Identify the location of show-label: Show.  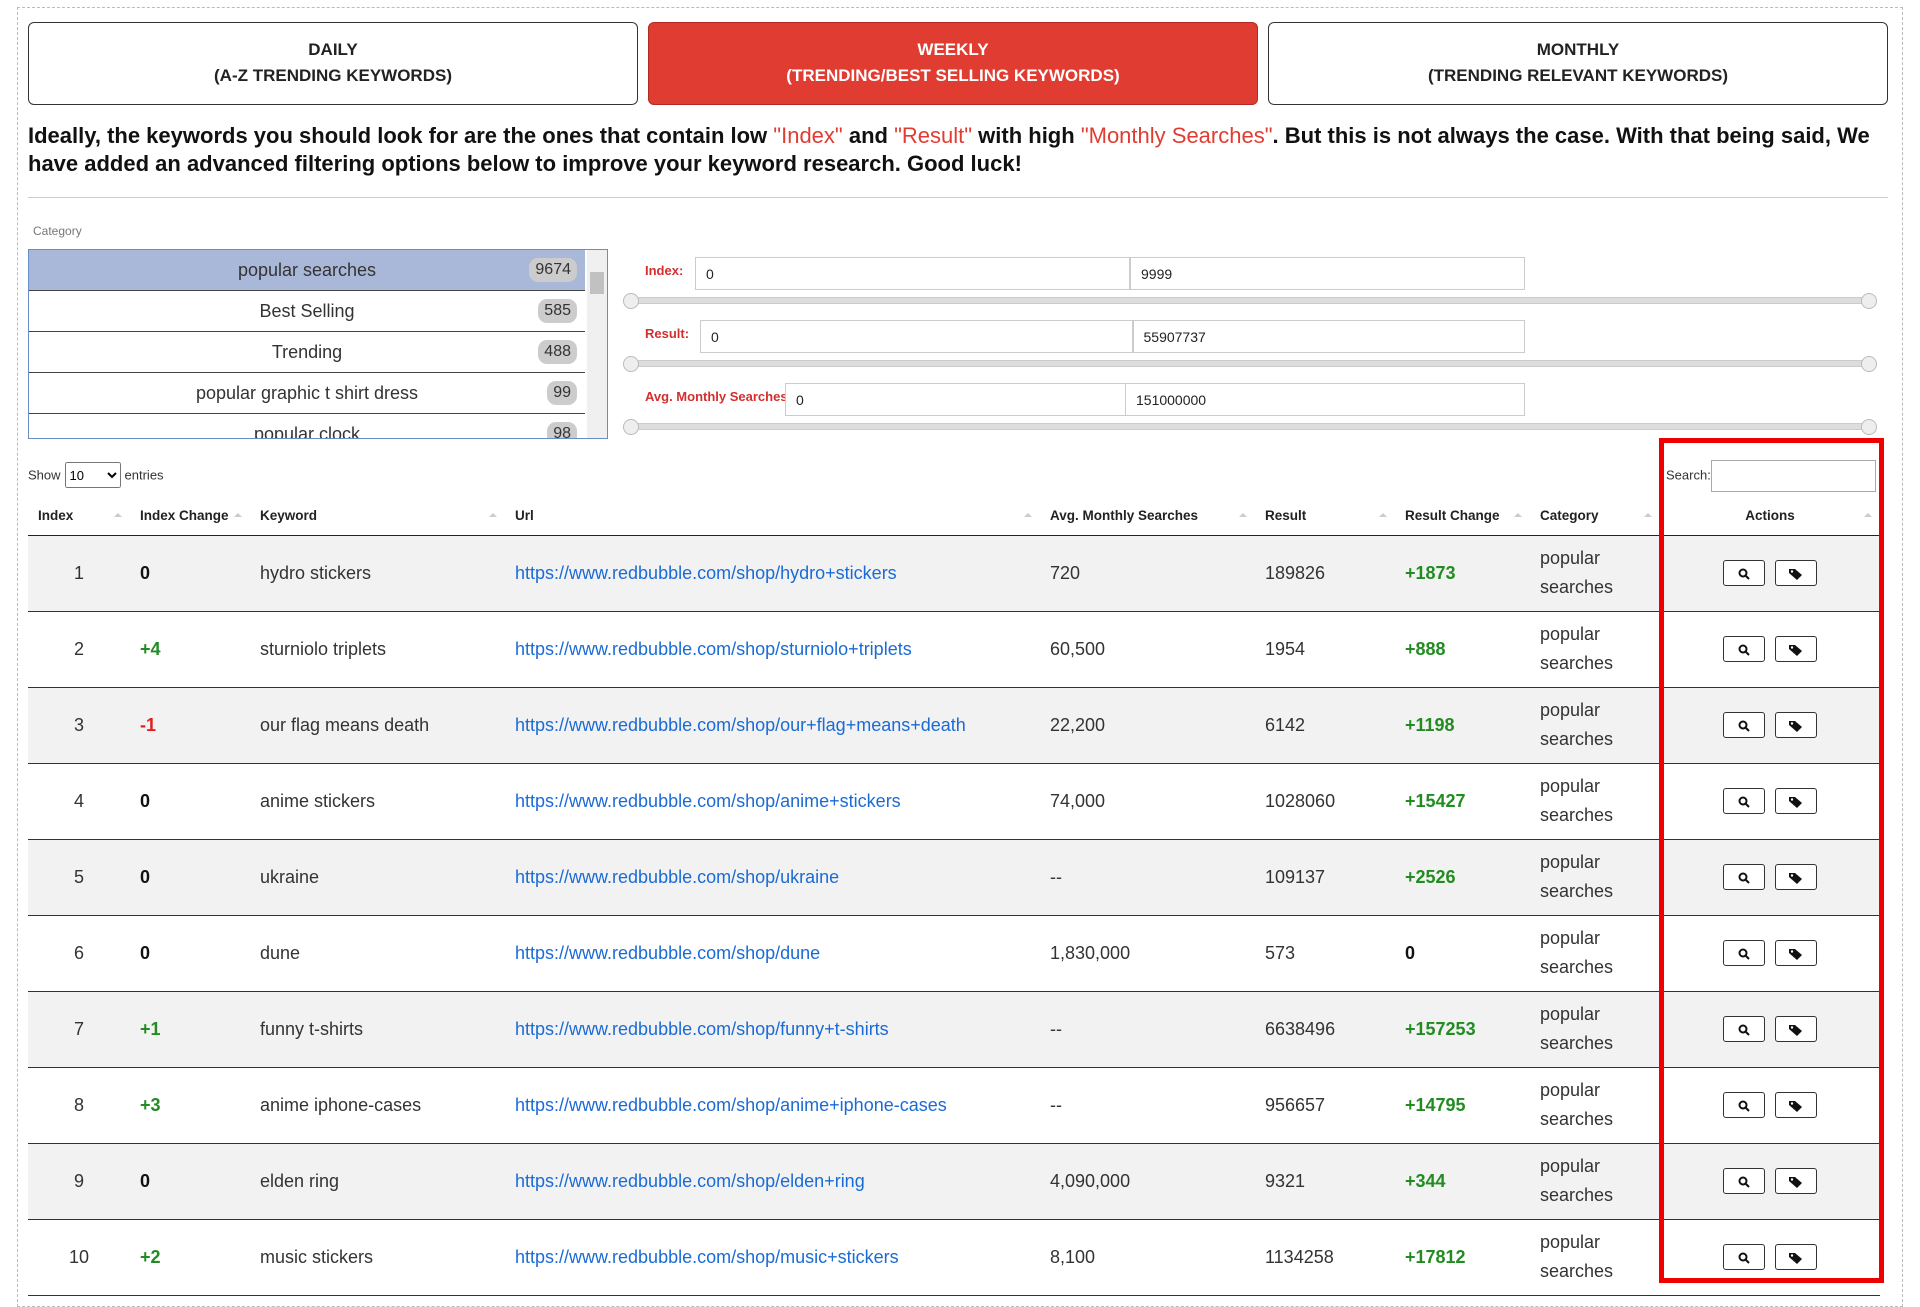
(44, 475).